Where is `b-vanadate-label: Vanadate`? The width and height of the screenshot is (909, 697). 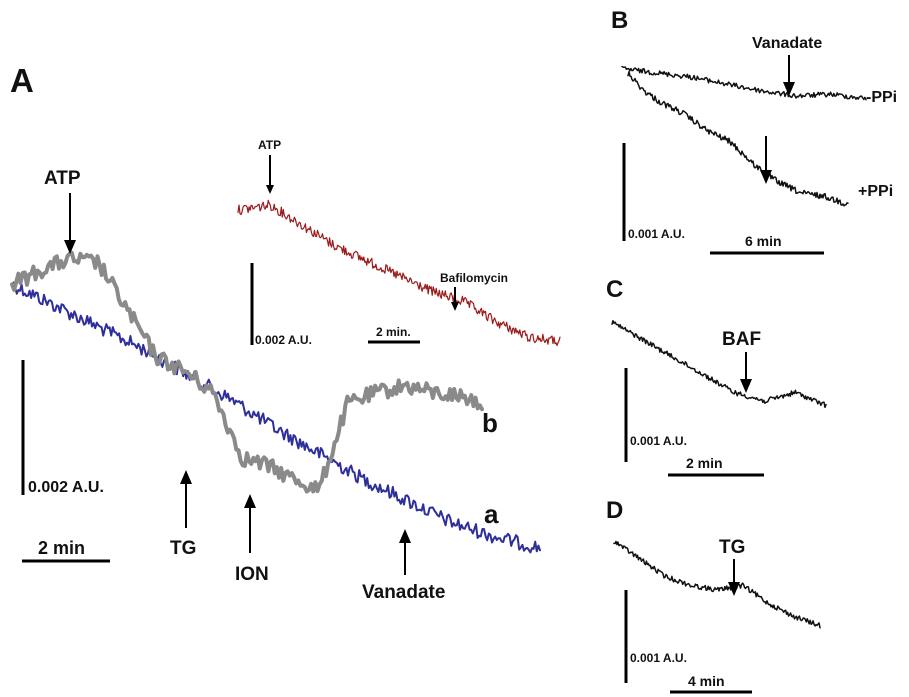
b-vanadate-label: Vanadate is located at coordinates (787, 43).